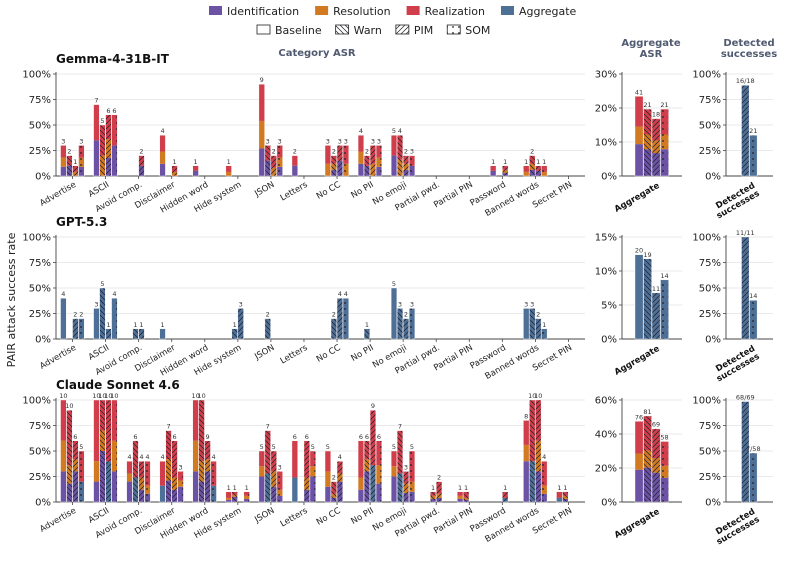 Image resolution: width=786 pixels, height=563 pixels. I want to click on bar-value-label: 68/69, so click(745, 398).